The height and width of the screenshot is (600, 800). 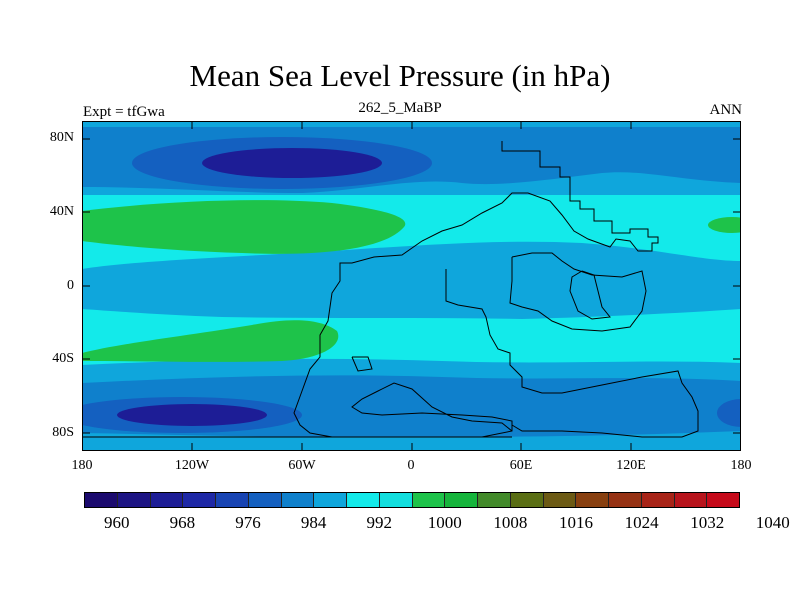 What do you see at coordinates (124, 112) in the screenshot?
I see `experiment-label: Expt = tfGwa` at bounding box center [124, 112].